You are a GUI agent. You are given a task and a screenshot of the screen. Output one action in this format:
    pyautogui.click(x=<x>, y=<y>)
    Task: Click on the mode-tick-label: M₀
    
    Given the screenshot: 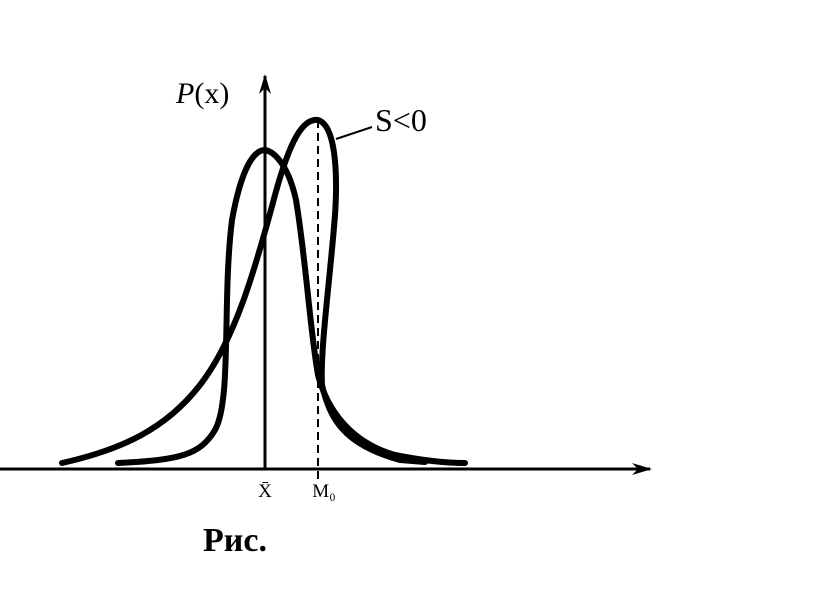 What is the action you would take?
    pyautogui.click(x=324, y=491)
    